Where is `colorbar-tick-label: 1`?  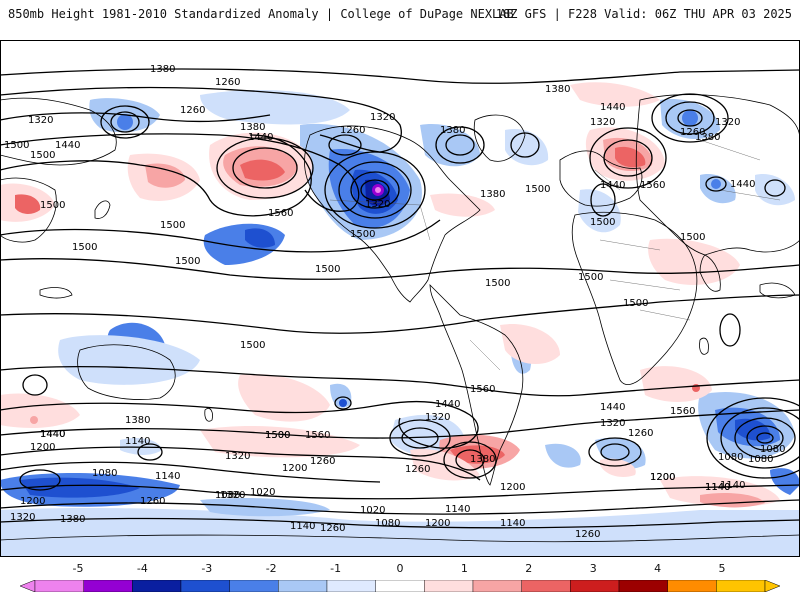 colorbar-tick-label: 1 is located at coordinates (464, 568).